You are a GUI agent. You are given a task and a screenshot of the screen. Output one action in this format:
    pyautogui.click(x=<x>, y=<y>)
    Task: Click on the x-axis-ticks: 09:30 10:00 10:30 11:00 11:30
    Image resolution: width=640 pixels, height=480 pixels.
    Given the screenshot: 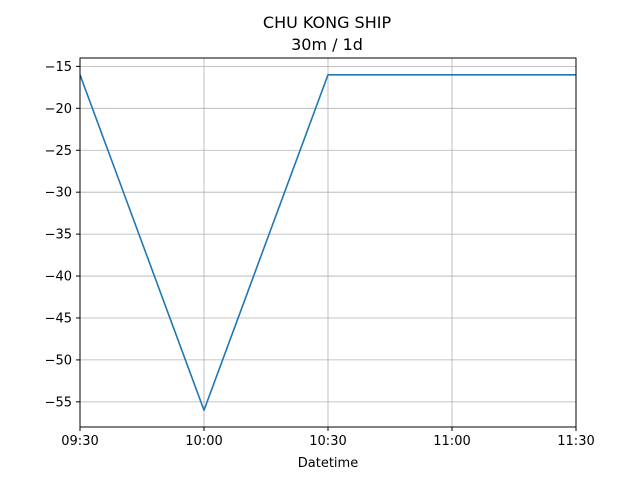 What is the action you would take?
    pyautogui.click(x=328, y=438)
    